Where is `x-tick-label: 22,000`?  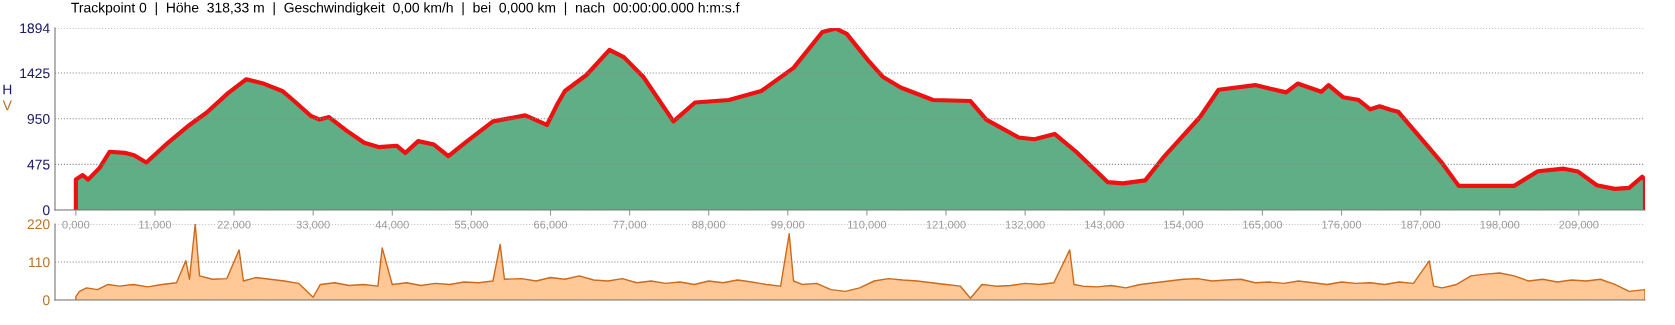
x-tick-label: 22,000 is located at coordinates (234, 225).